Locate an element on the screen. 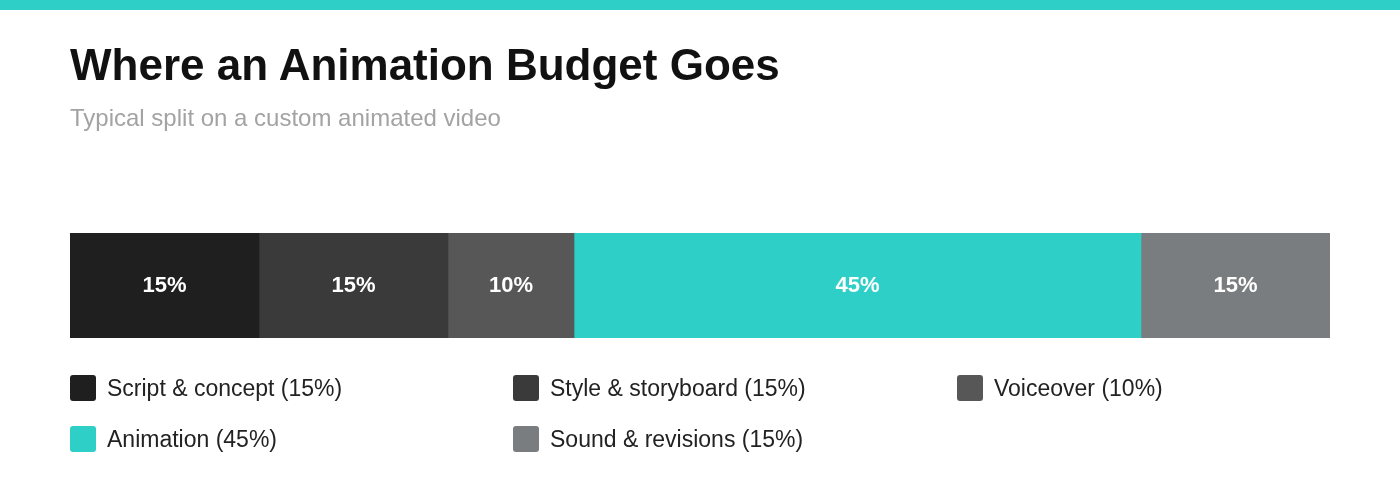  chart-subtitle: Typical split on a custom animated video is located at coordinates (285, 118).